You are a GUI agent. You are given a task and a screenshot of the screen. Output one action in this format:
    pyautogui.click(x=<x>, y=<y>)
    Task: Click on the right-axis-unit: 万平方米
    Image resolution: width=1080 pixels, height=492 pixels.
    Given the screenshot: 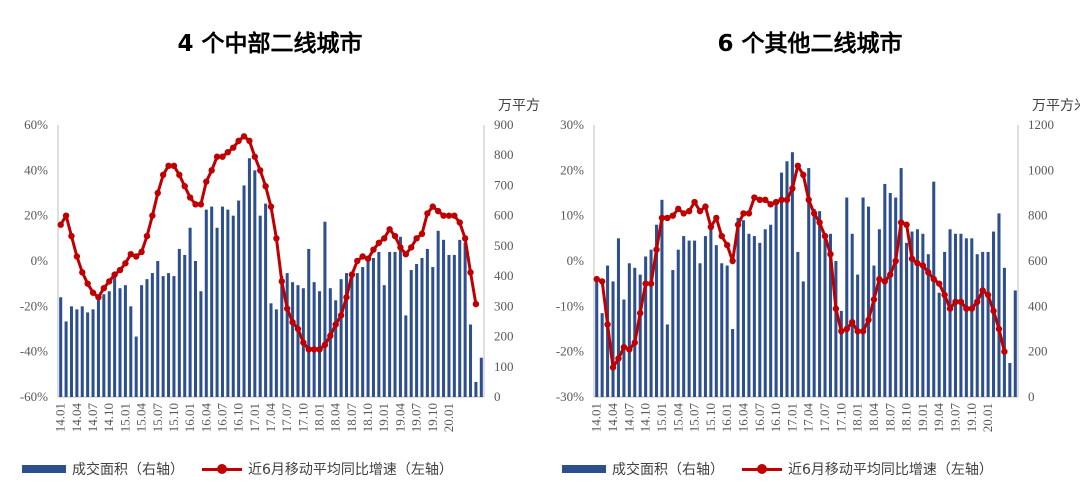 What is the action you would take?
    pyautogui.click(x=519, y=106)
    